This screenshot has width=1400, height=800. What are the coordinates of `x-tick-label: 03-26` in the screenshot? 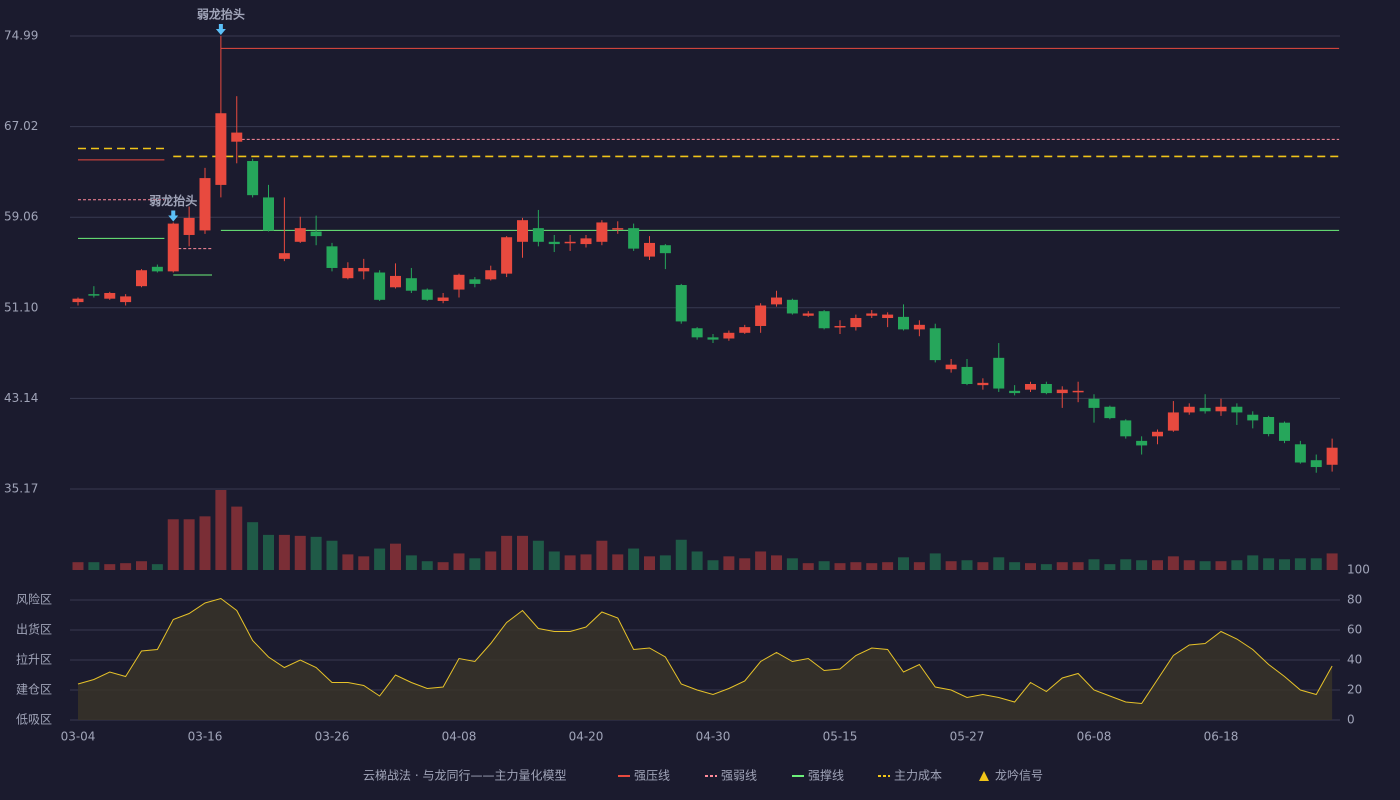 It's located at (332, 737).